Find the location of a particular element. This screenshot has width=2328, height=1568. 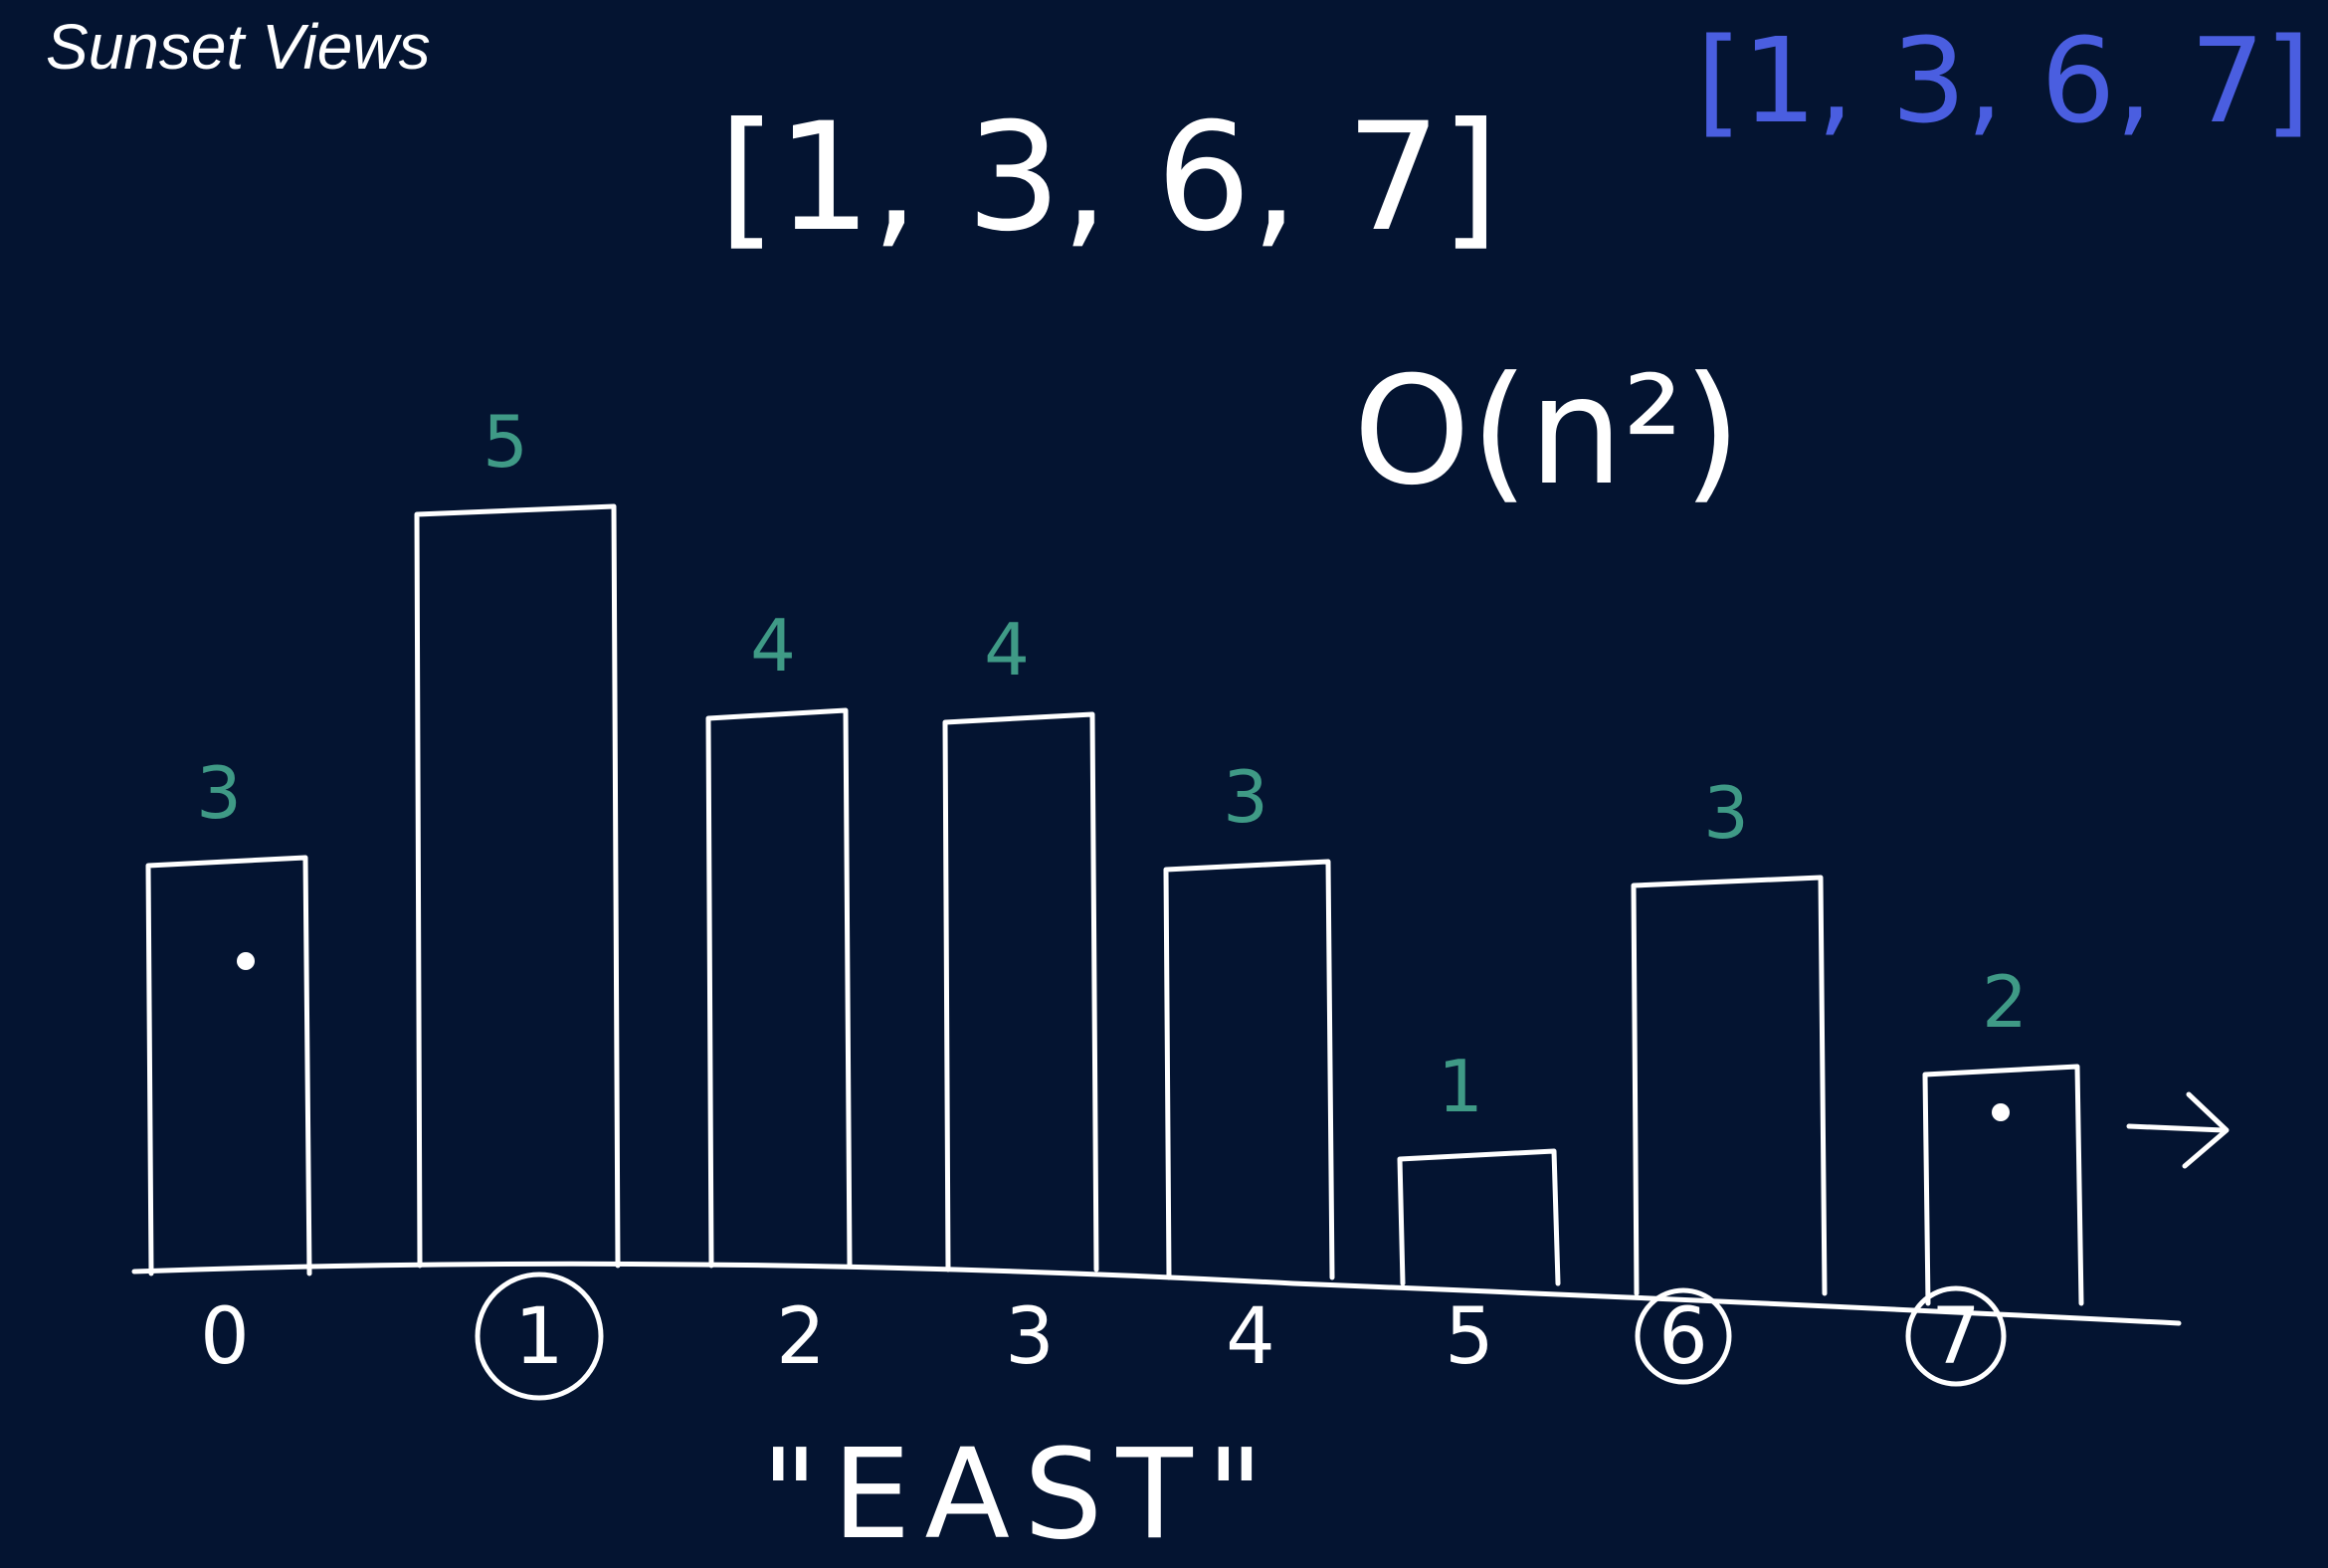

height-label: 5 is located at coordinates (505, 442).